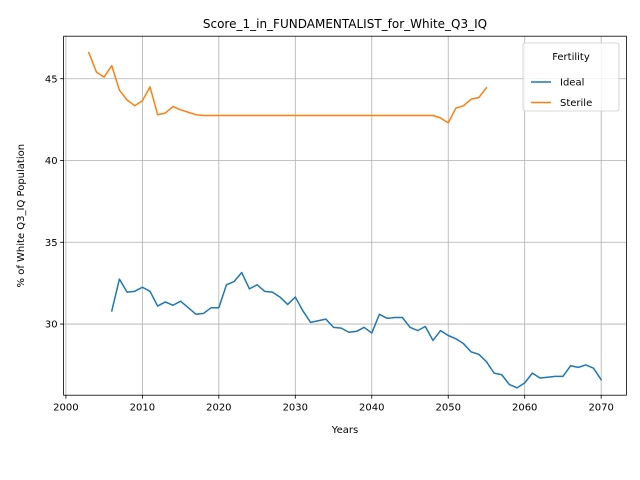 The width and height of the screenshot is (640, 480). I want to click on x-tick-label: 2060, so click(524, 408).